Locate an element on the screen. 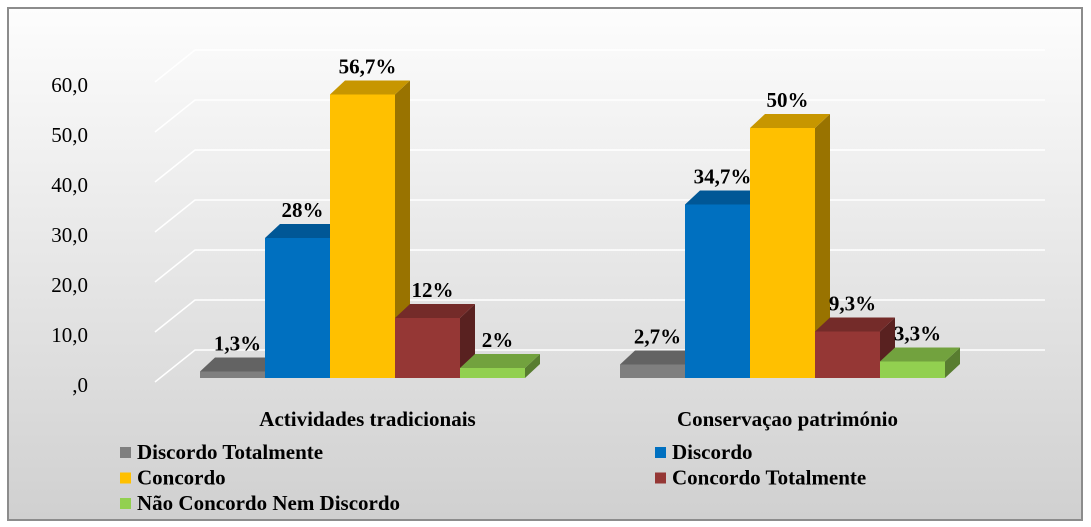 The image size is (1091, 527). data-label: 34,7% is located at coordinates (723, 176).